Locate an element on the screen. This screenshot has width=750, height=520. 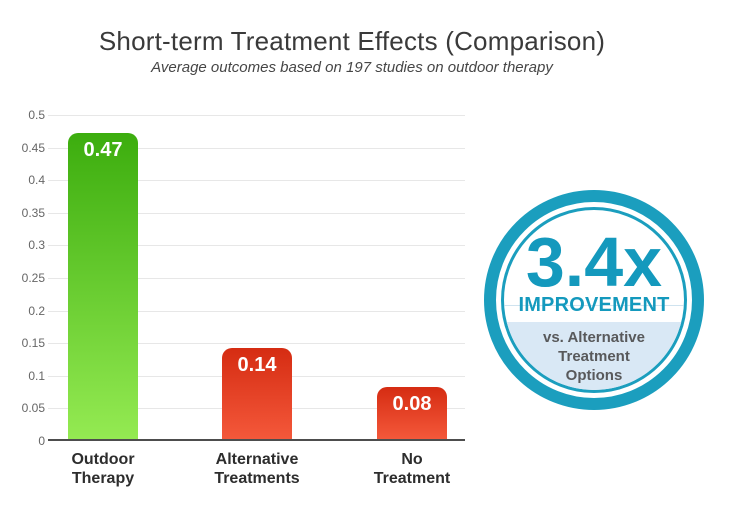
y-tick-label: 0 is located at coordinates (41, 441).